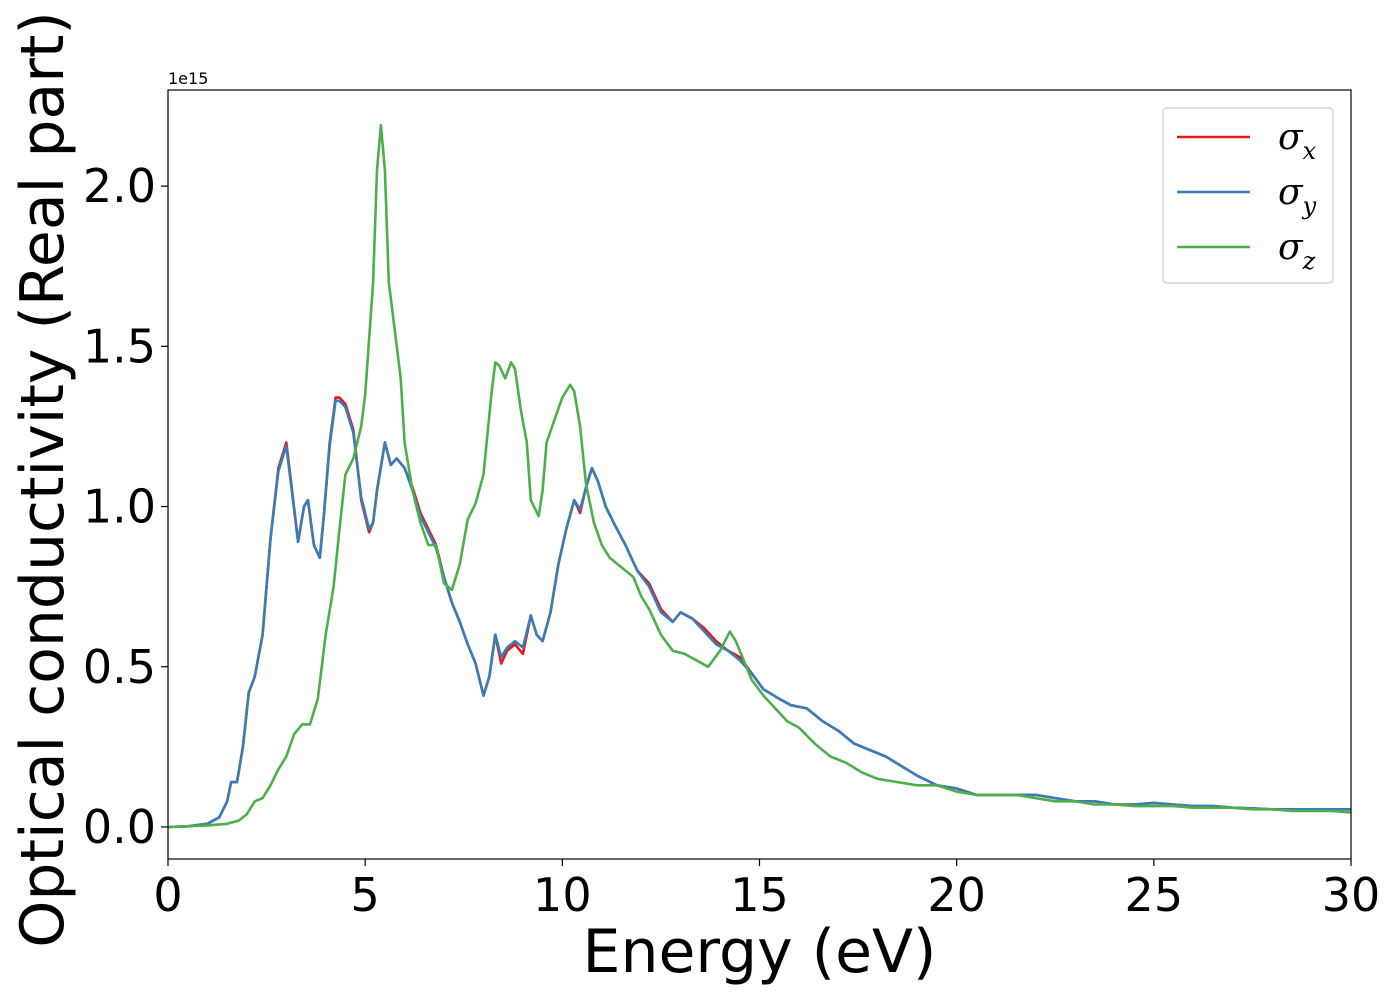 The height and width of the screenshot is (1000, 1400). I want to click on x-axis: 0 5 10 15 20 25 30, so click(766, 890).